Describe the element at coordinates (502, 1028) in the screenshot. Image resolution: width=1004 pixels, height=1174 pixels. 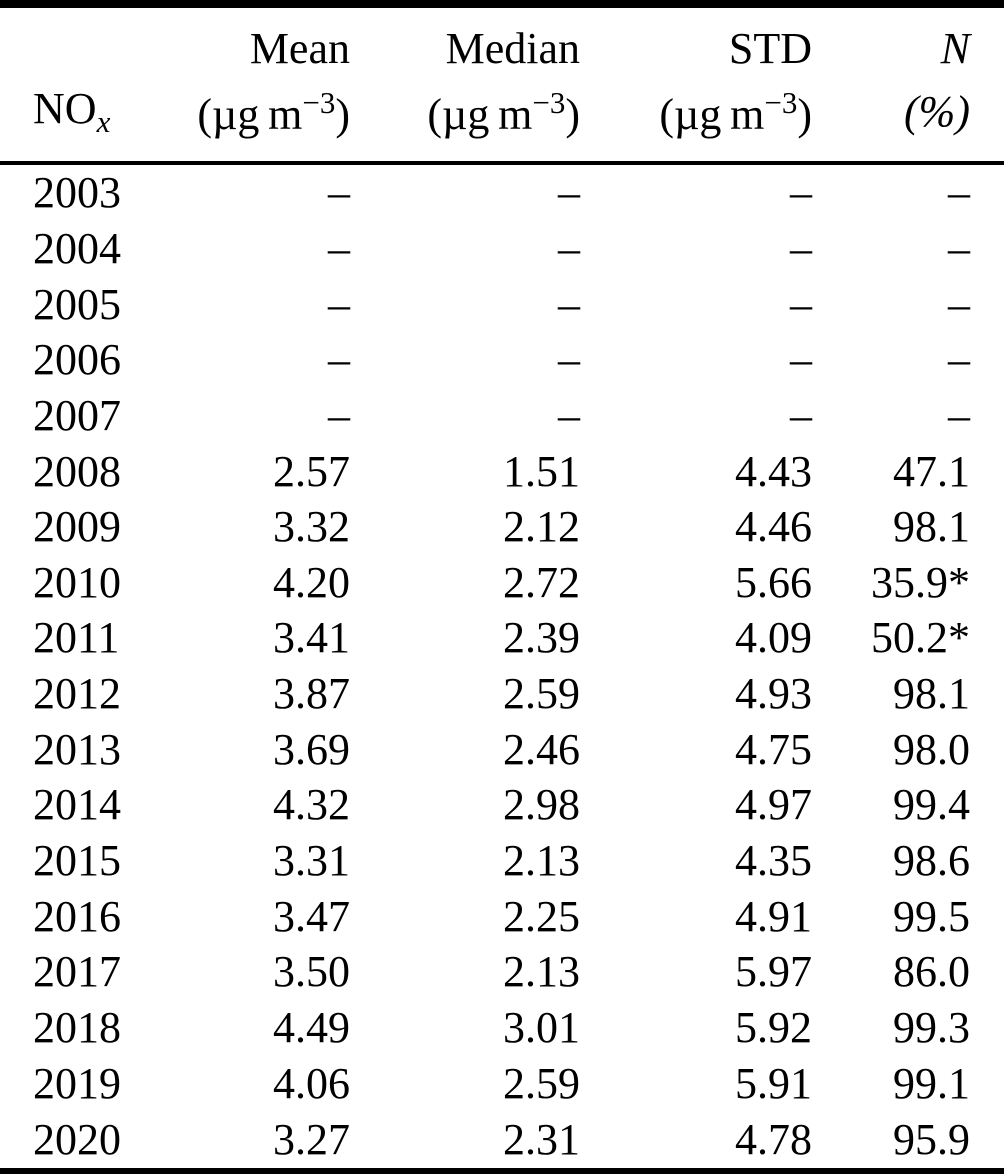
I see `table-row-2018: 2018 4.49 3.01 5.92 99.3` at that location.